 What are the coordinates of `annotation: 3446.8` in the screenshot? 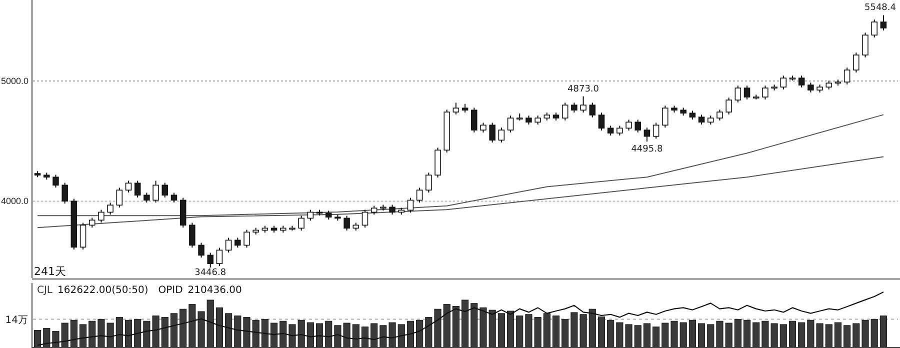 It's located at (210, 273).